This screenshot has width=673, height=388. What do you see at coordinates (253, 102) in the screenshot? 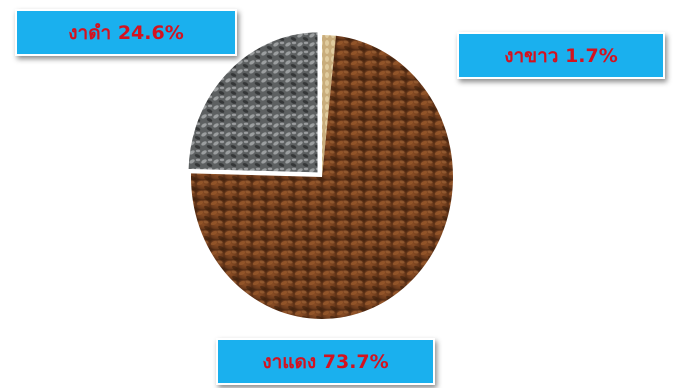
I see `pie-slice-black-sesame` at bounding box center [253, 102].